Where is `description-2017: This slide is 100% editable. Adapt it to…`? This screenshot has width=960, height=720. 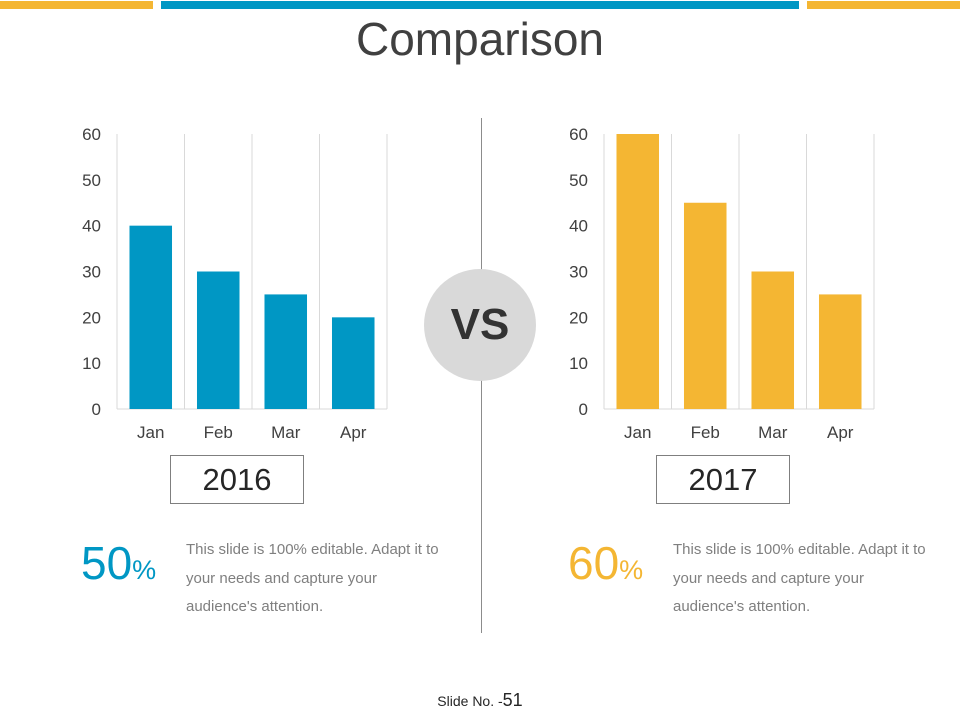 description-2017: This slide is 100% editable. Adapt it to… is located at coordinates (799, 578).